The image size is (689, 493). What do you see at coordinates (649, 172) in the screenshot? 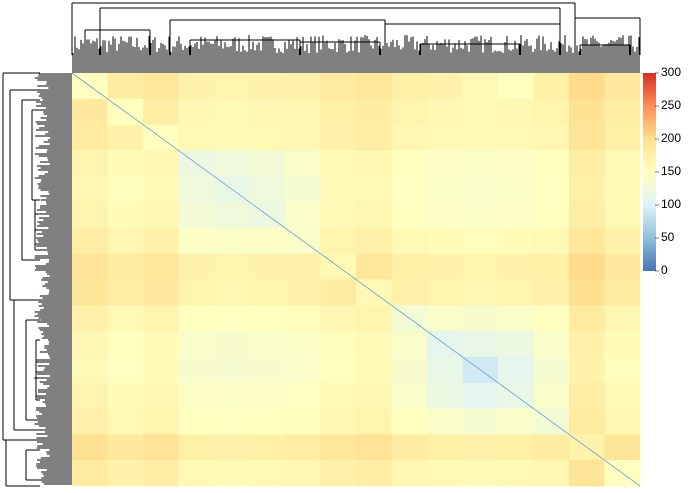
I see `color-bar` at bounding box center [649, 172].